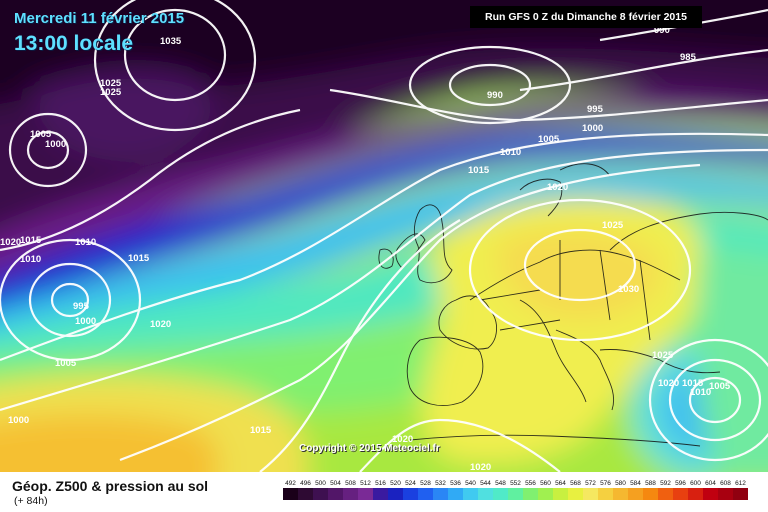  What do you see at coordinates (560, 483) in the screenshot?
I see `scale-value: 564` at bounding box center [560, 483].